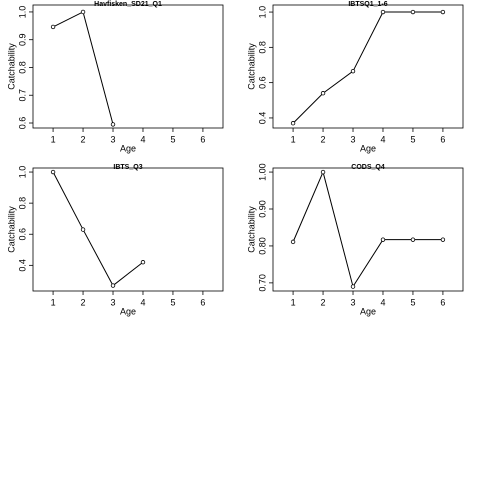  Describe the element at coordinates (262, 283) in the screenshot. I see `y-tick-label: 0.70` at that location.